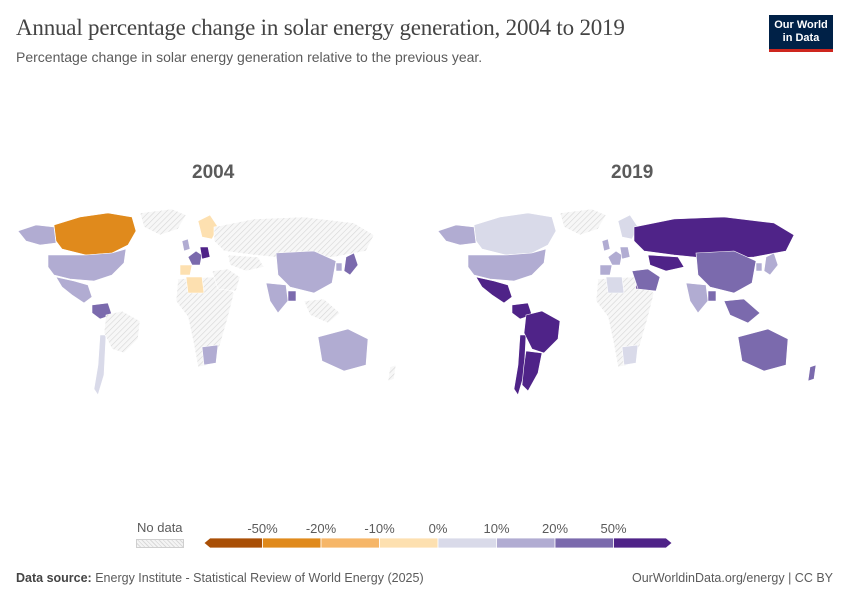 The height and width of the screenshot is (600, 850). Describe the element at coordinates (496, 528) in the screenshot. I see `legend-tick-label: 10%` at that location.